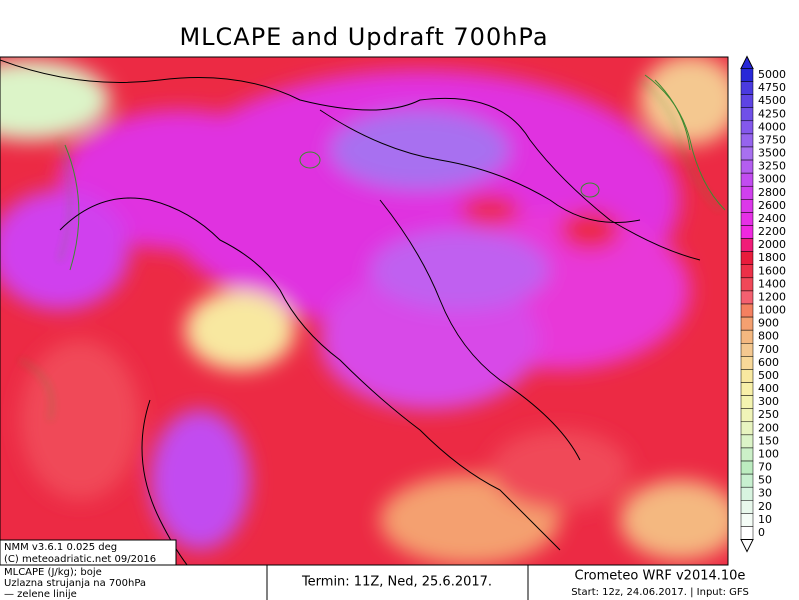 Image resolution: width=799 pixels, height=600 pixels. What do you see at coordinates (768, 362) in the screenshot?
I see `colorbar-label: 600` at bounding box center [768, 362].